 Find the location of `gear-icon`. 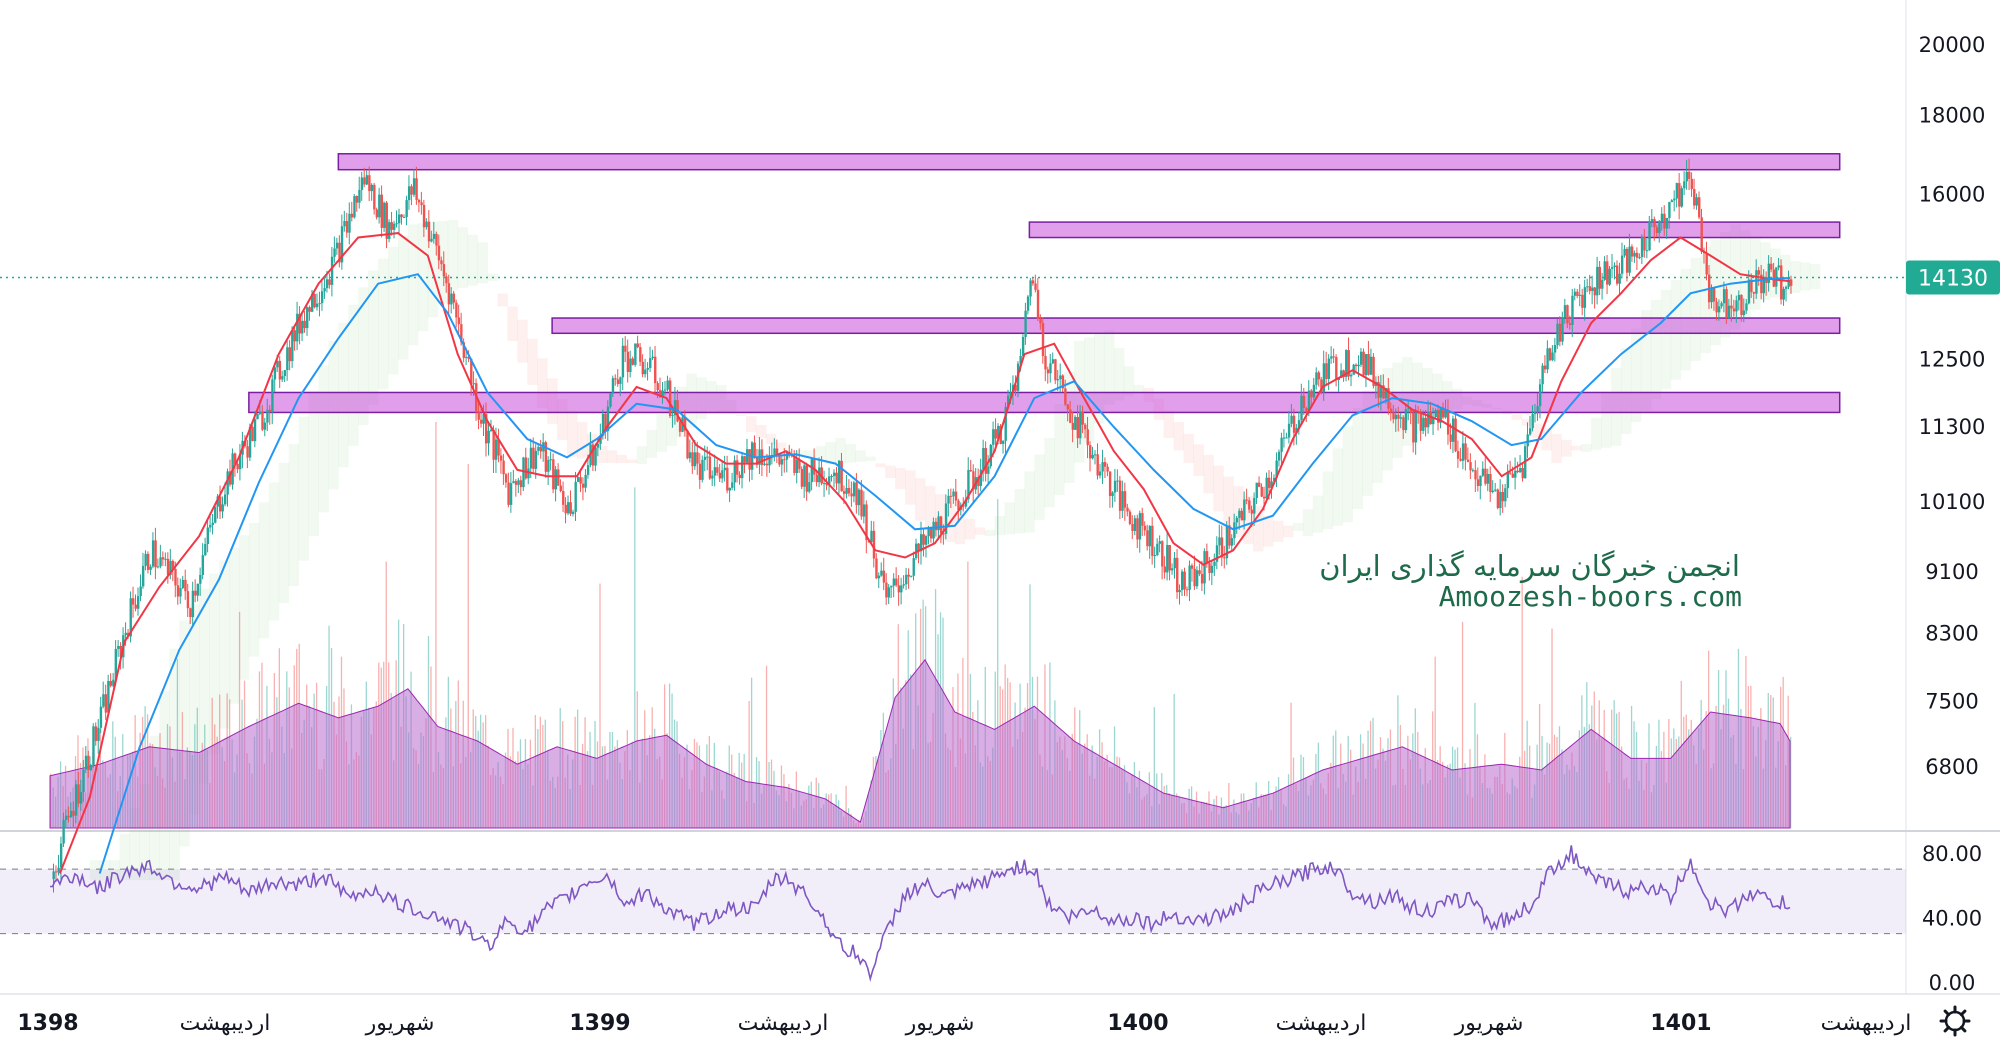

gear-icon is located at coordinates (1955, 1021).